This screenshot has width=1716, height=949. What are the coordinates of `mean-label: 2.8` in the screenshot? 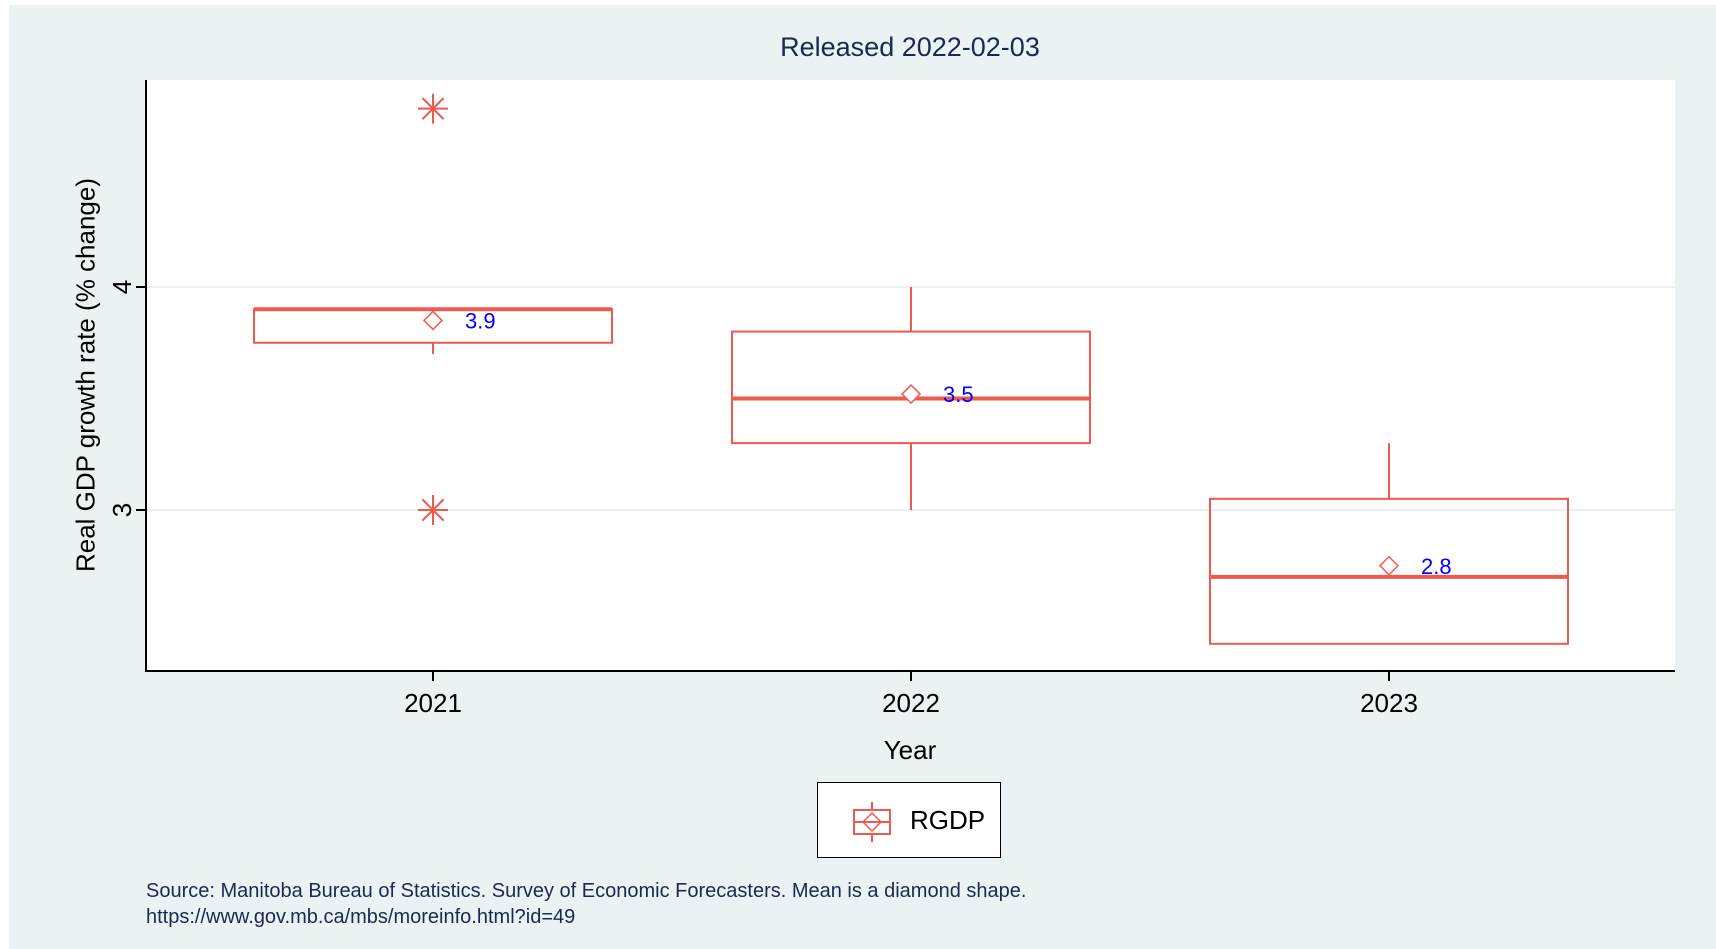 It's located at (1436, 566).